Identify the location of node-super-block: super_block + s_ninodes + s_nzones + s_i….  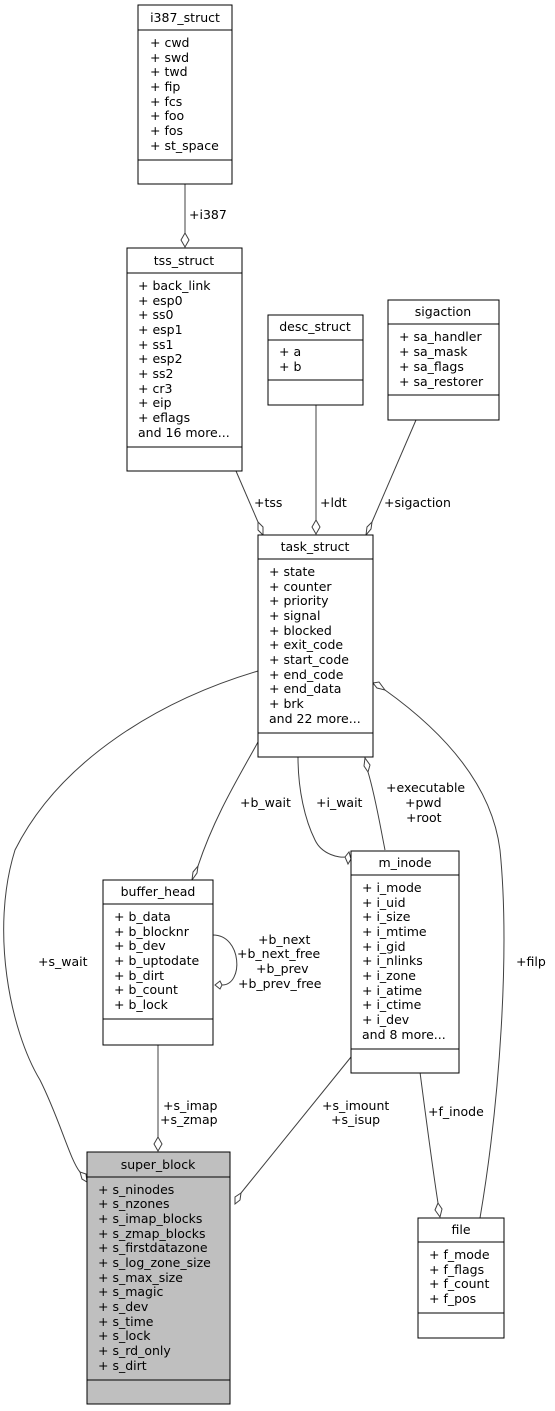
(158, 1278).